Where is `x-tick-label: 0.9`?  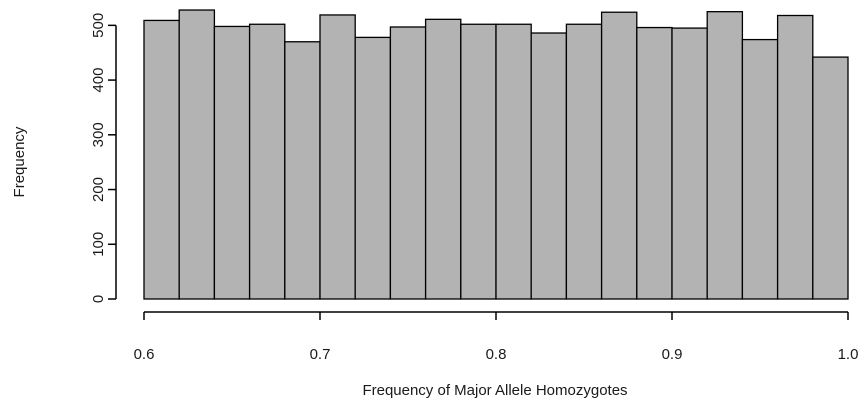
x-tick-label: 0.9 is located at coordinates (672, 354).